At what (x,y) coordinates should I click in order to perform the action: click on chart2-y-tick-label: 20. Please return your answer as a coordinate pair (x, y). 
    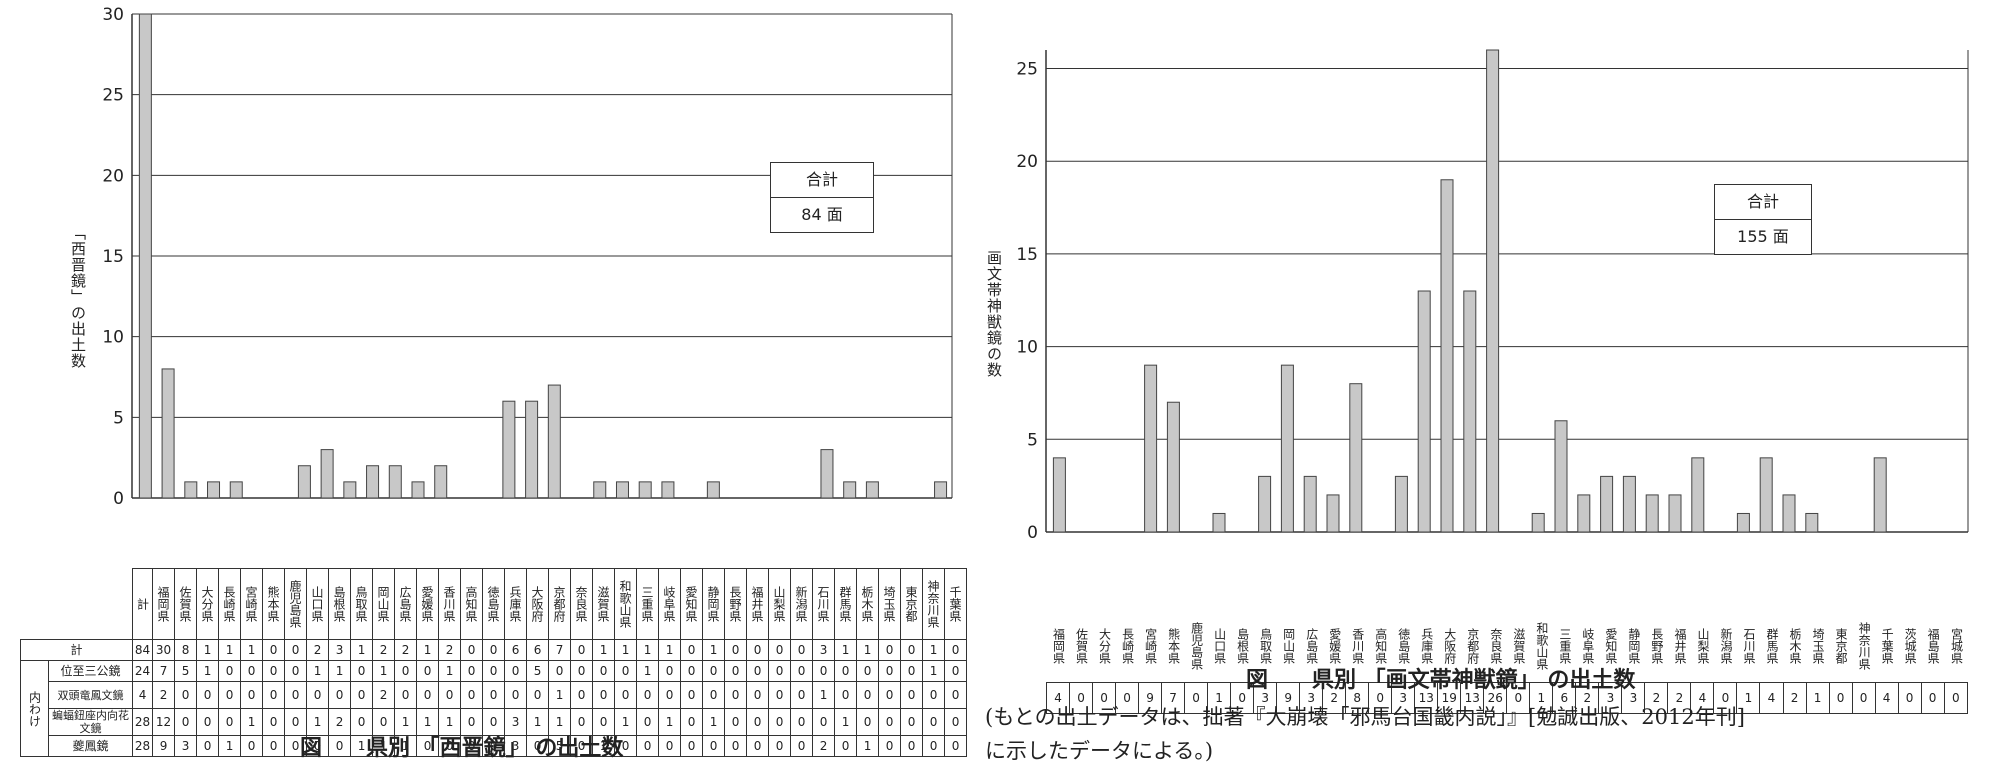
    Looking at the image, I should click on (1027, 162).